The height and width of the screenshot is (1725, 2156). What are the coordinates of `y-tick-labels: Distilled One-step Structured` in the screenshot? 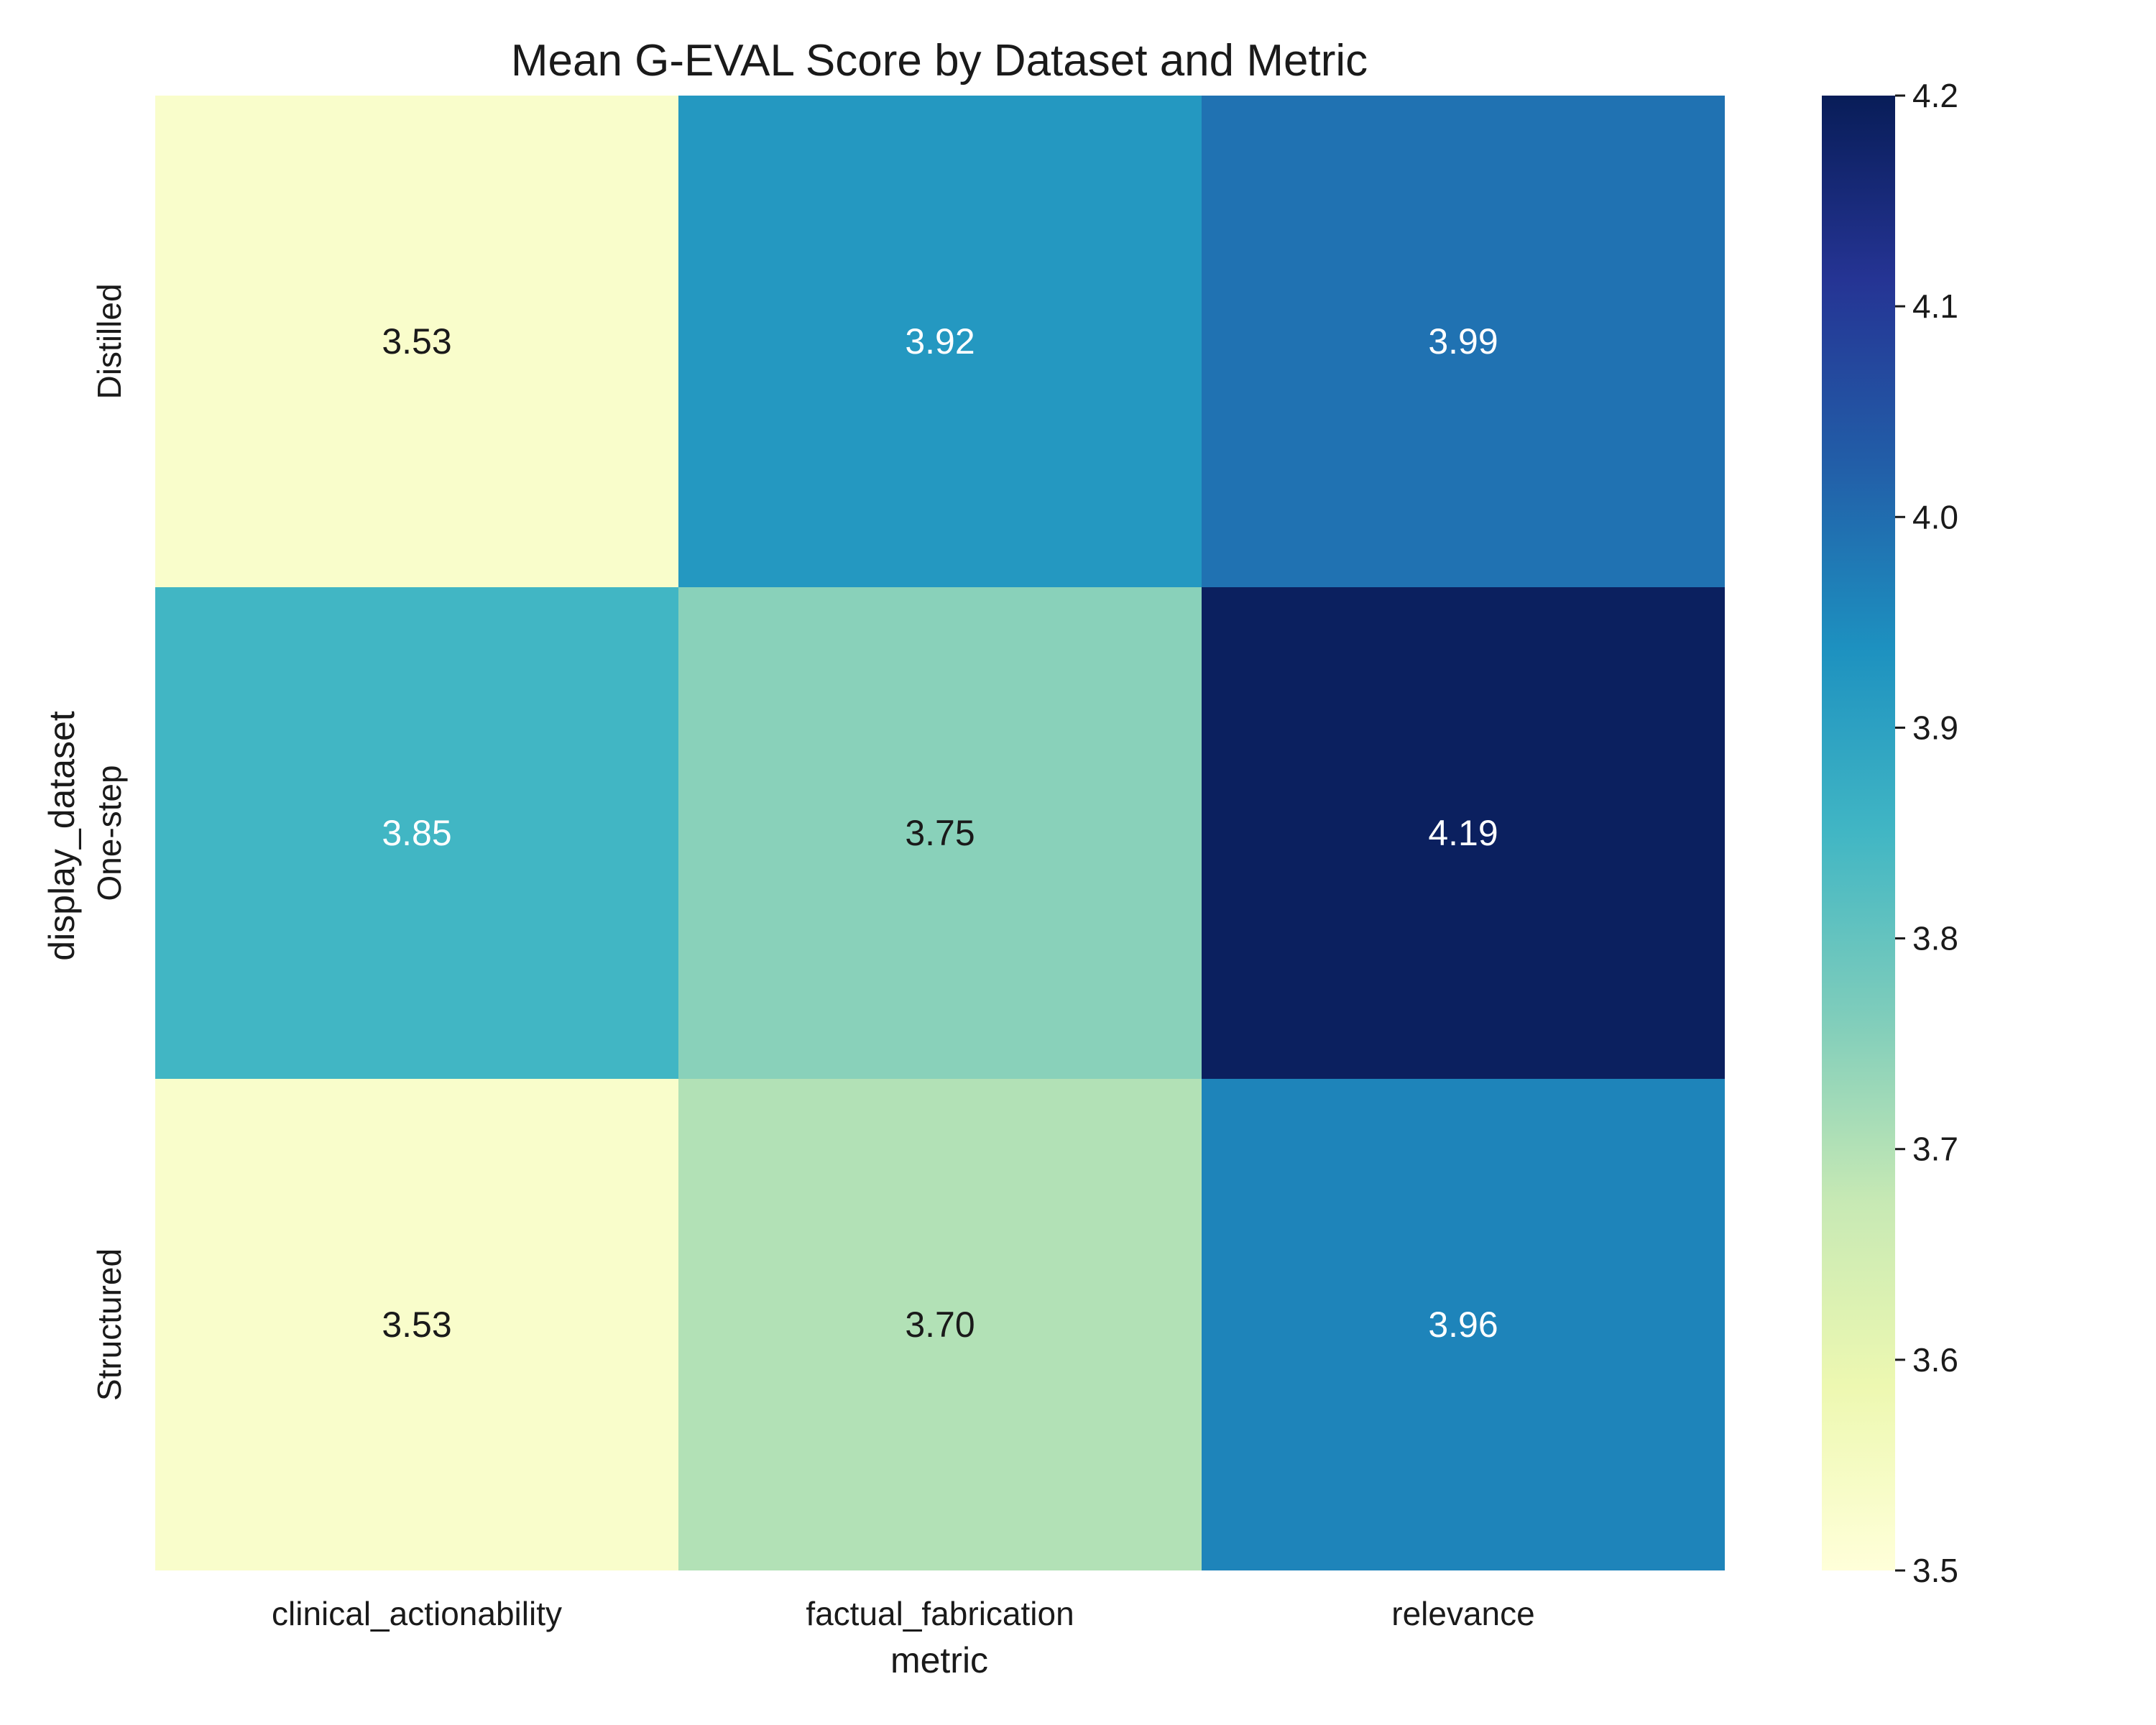 It's located at (109, 842).